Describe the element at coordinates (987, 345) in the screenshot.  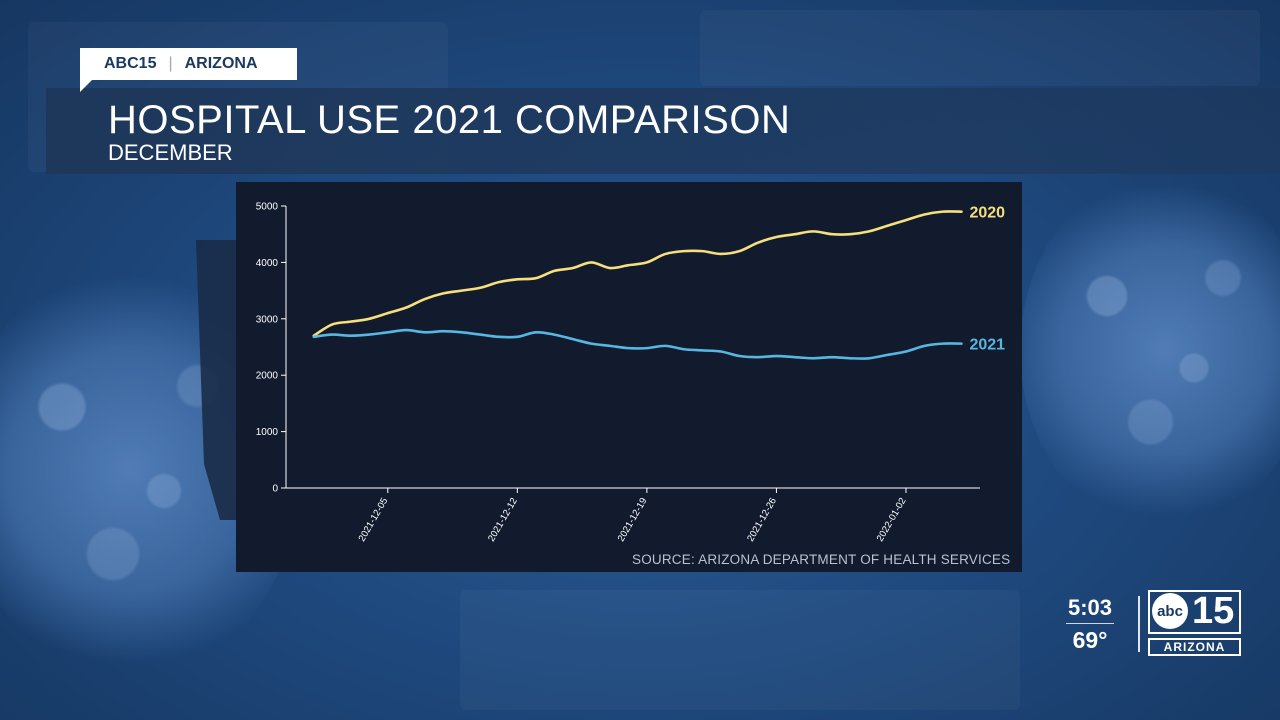
I see `series-label-2021: 2021` at that location.